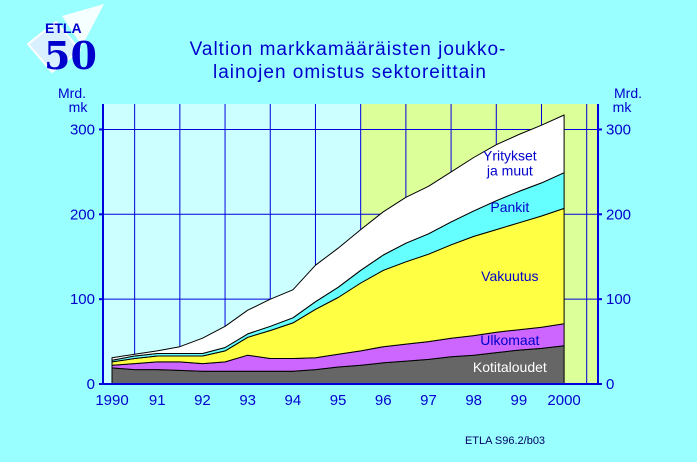  I want to click on x-tick-label-6: 96, so click(383, 400).